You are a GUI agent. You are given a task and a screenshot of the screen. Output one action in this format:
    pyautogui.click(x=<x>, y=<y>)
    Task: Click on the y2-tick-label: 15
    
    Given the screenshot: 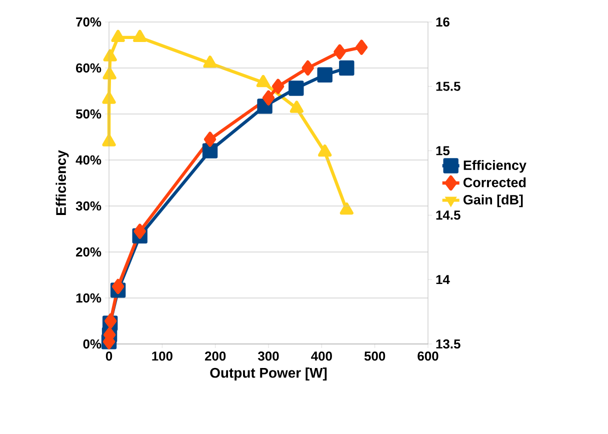 What is the action you would take?
    pyautogui.click(x=443, y=151)
    